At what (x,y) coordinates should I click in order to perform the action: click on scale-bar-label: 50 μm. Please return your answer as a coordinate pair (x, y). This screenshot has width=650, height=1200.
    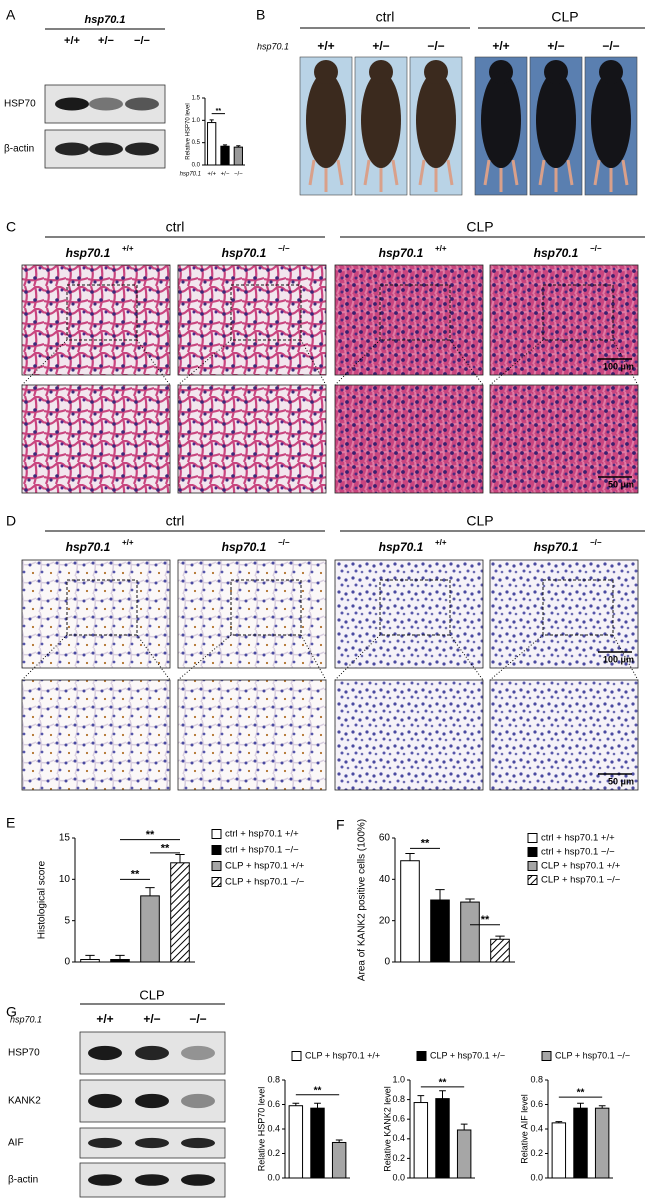
    Looking at the image, I should click on (621, 484).